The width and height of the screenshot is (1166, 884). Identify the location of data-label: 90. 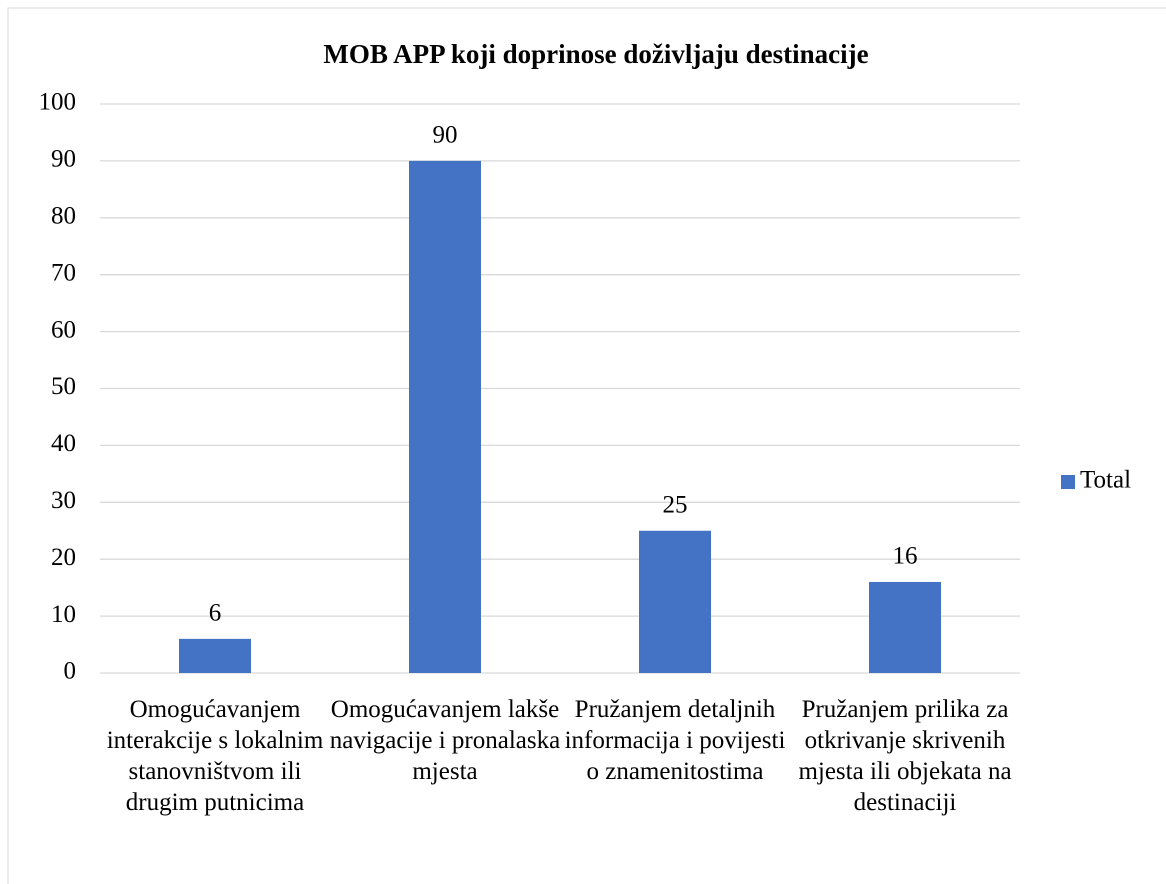
(445, 135).